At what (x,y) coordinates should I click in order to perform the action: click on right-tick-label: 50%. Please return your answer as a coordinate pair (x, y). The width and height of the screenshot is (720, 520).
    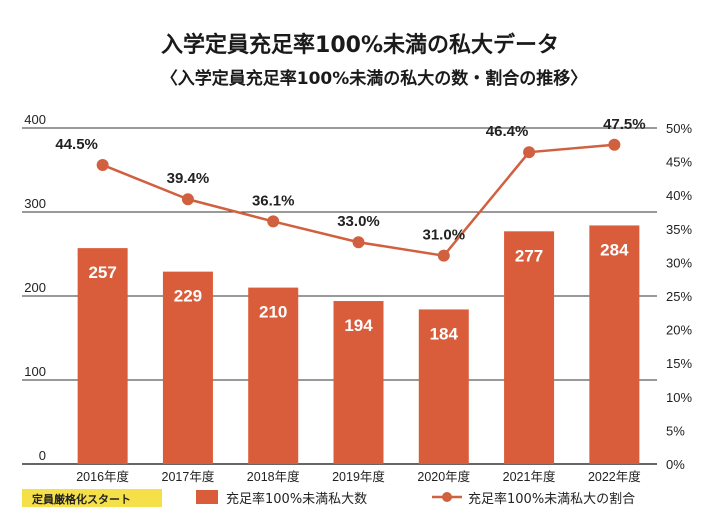
    Looking at the image, I should click on (679, 128).